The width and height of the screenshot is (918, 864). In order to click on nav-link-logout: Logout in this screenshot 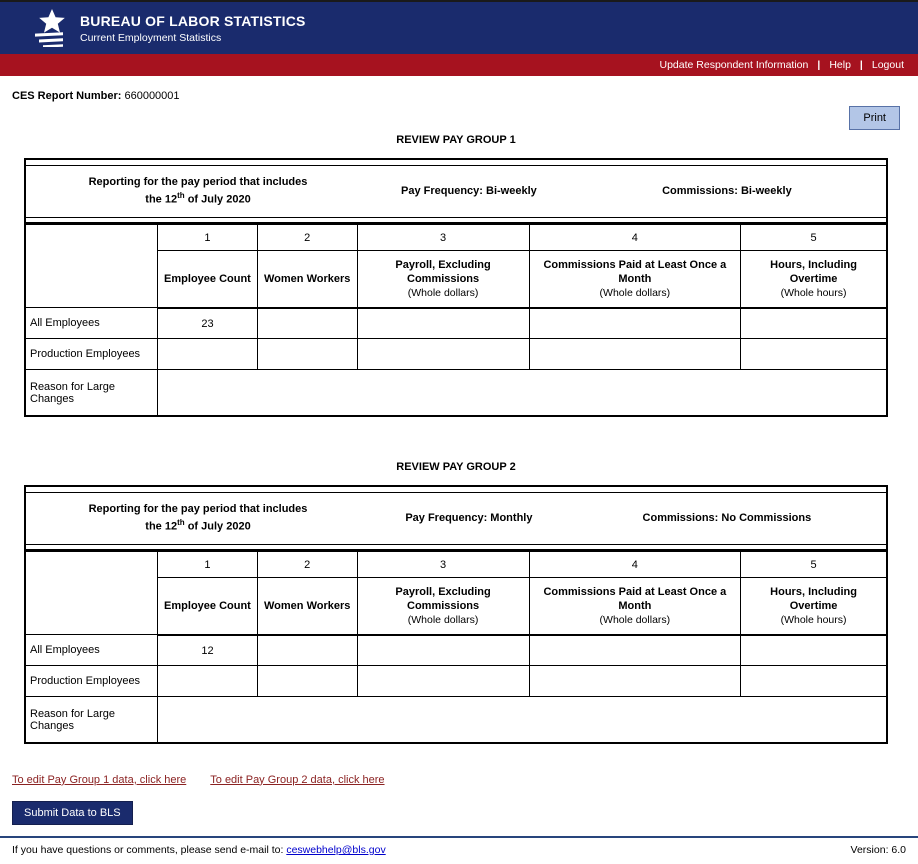, I will do `click(887, 65)`.